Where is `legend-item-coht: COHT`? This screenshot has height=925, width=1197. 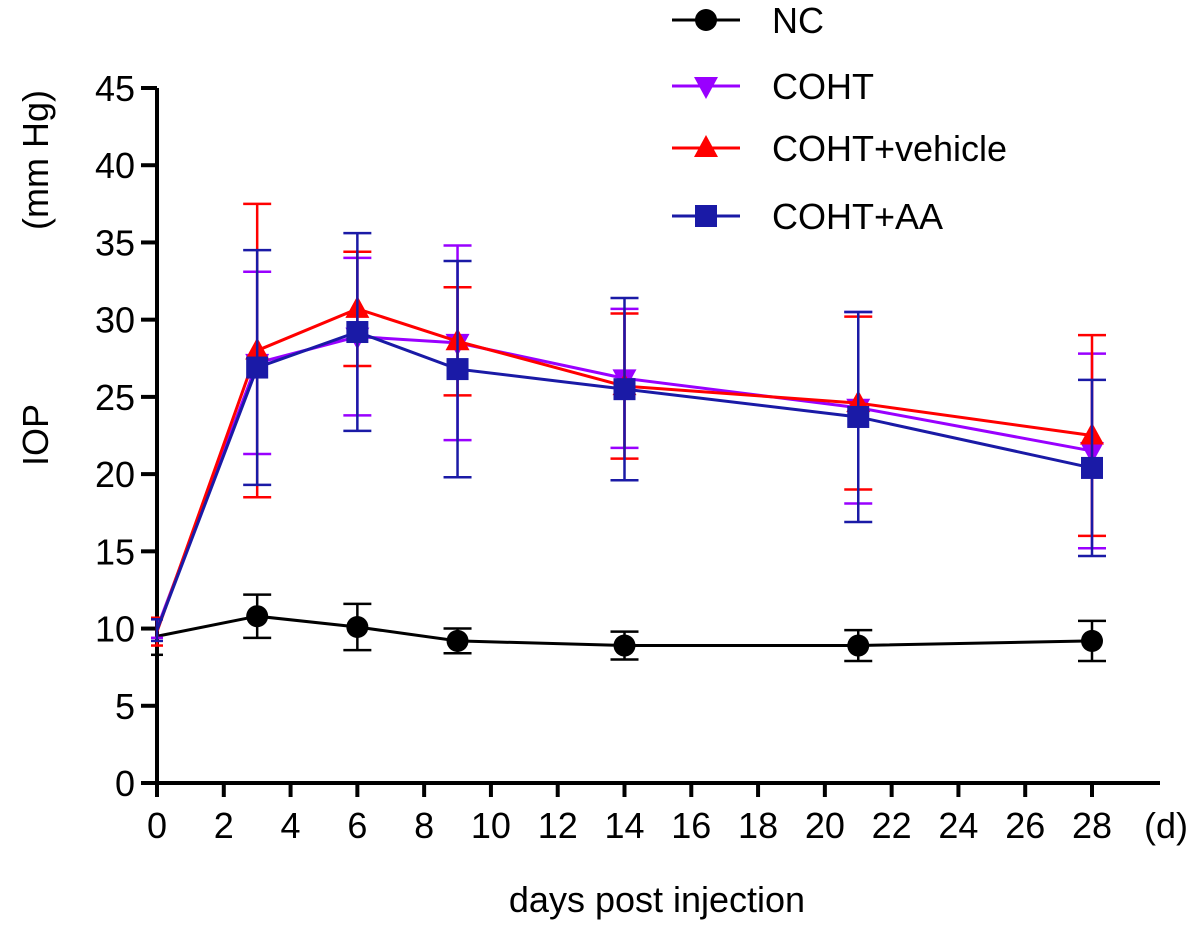 legend-item-coht: COHT is located at coordinates (773, 86).